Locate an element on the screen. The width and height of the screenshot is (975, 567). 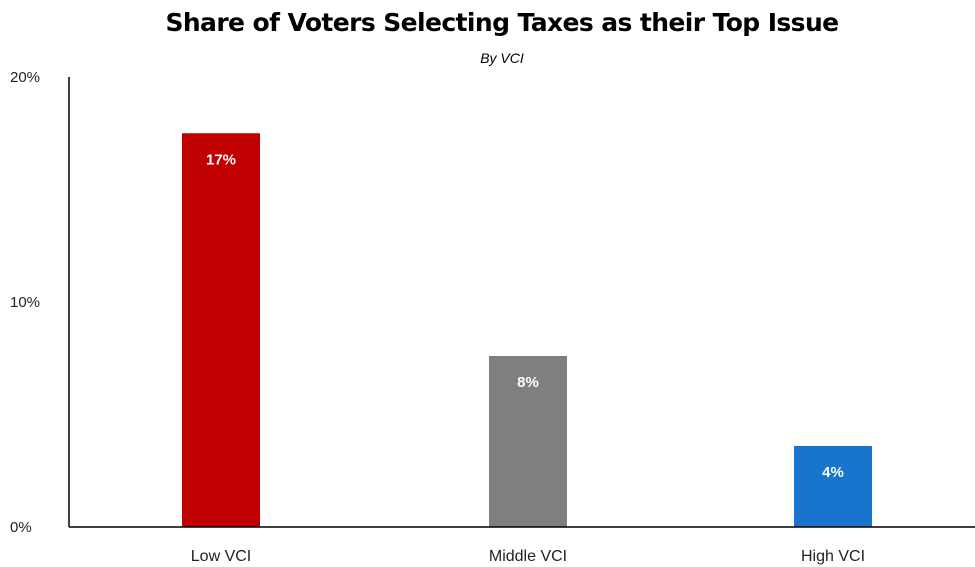
x-axis-categories: Low VCI Middle VCI High VCI is located at coordinates (528, 556).